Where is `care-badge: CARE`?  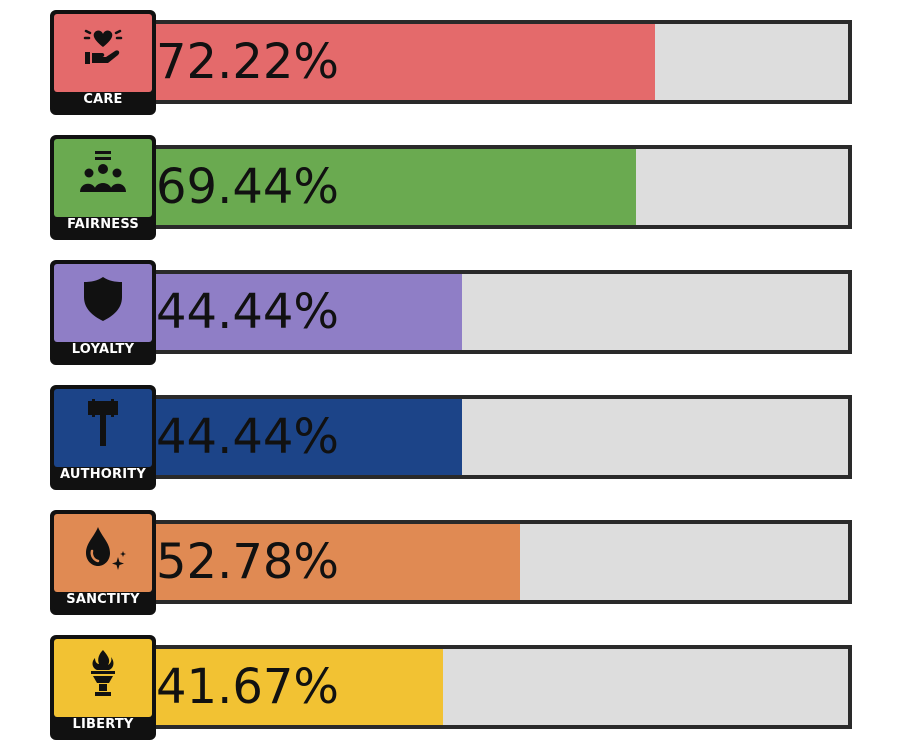
care-badge: CARE is located at coordinates (103, 62).